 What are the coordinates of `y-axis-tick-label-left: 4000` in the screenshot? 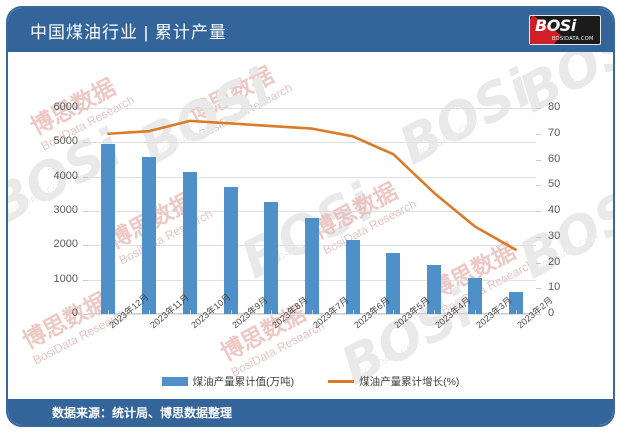 It's located at (65, 175).